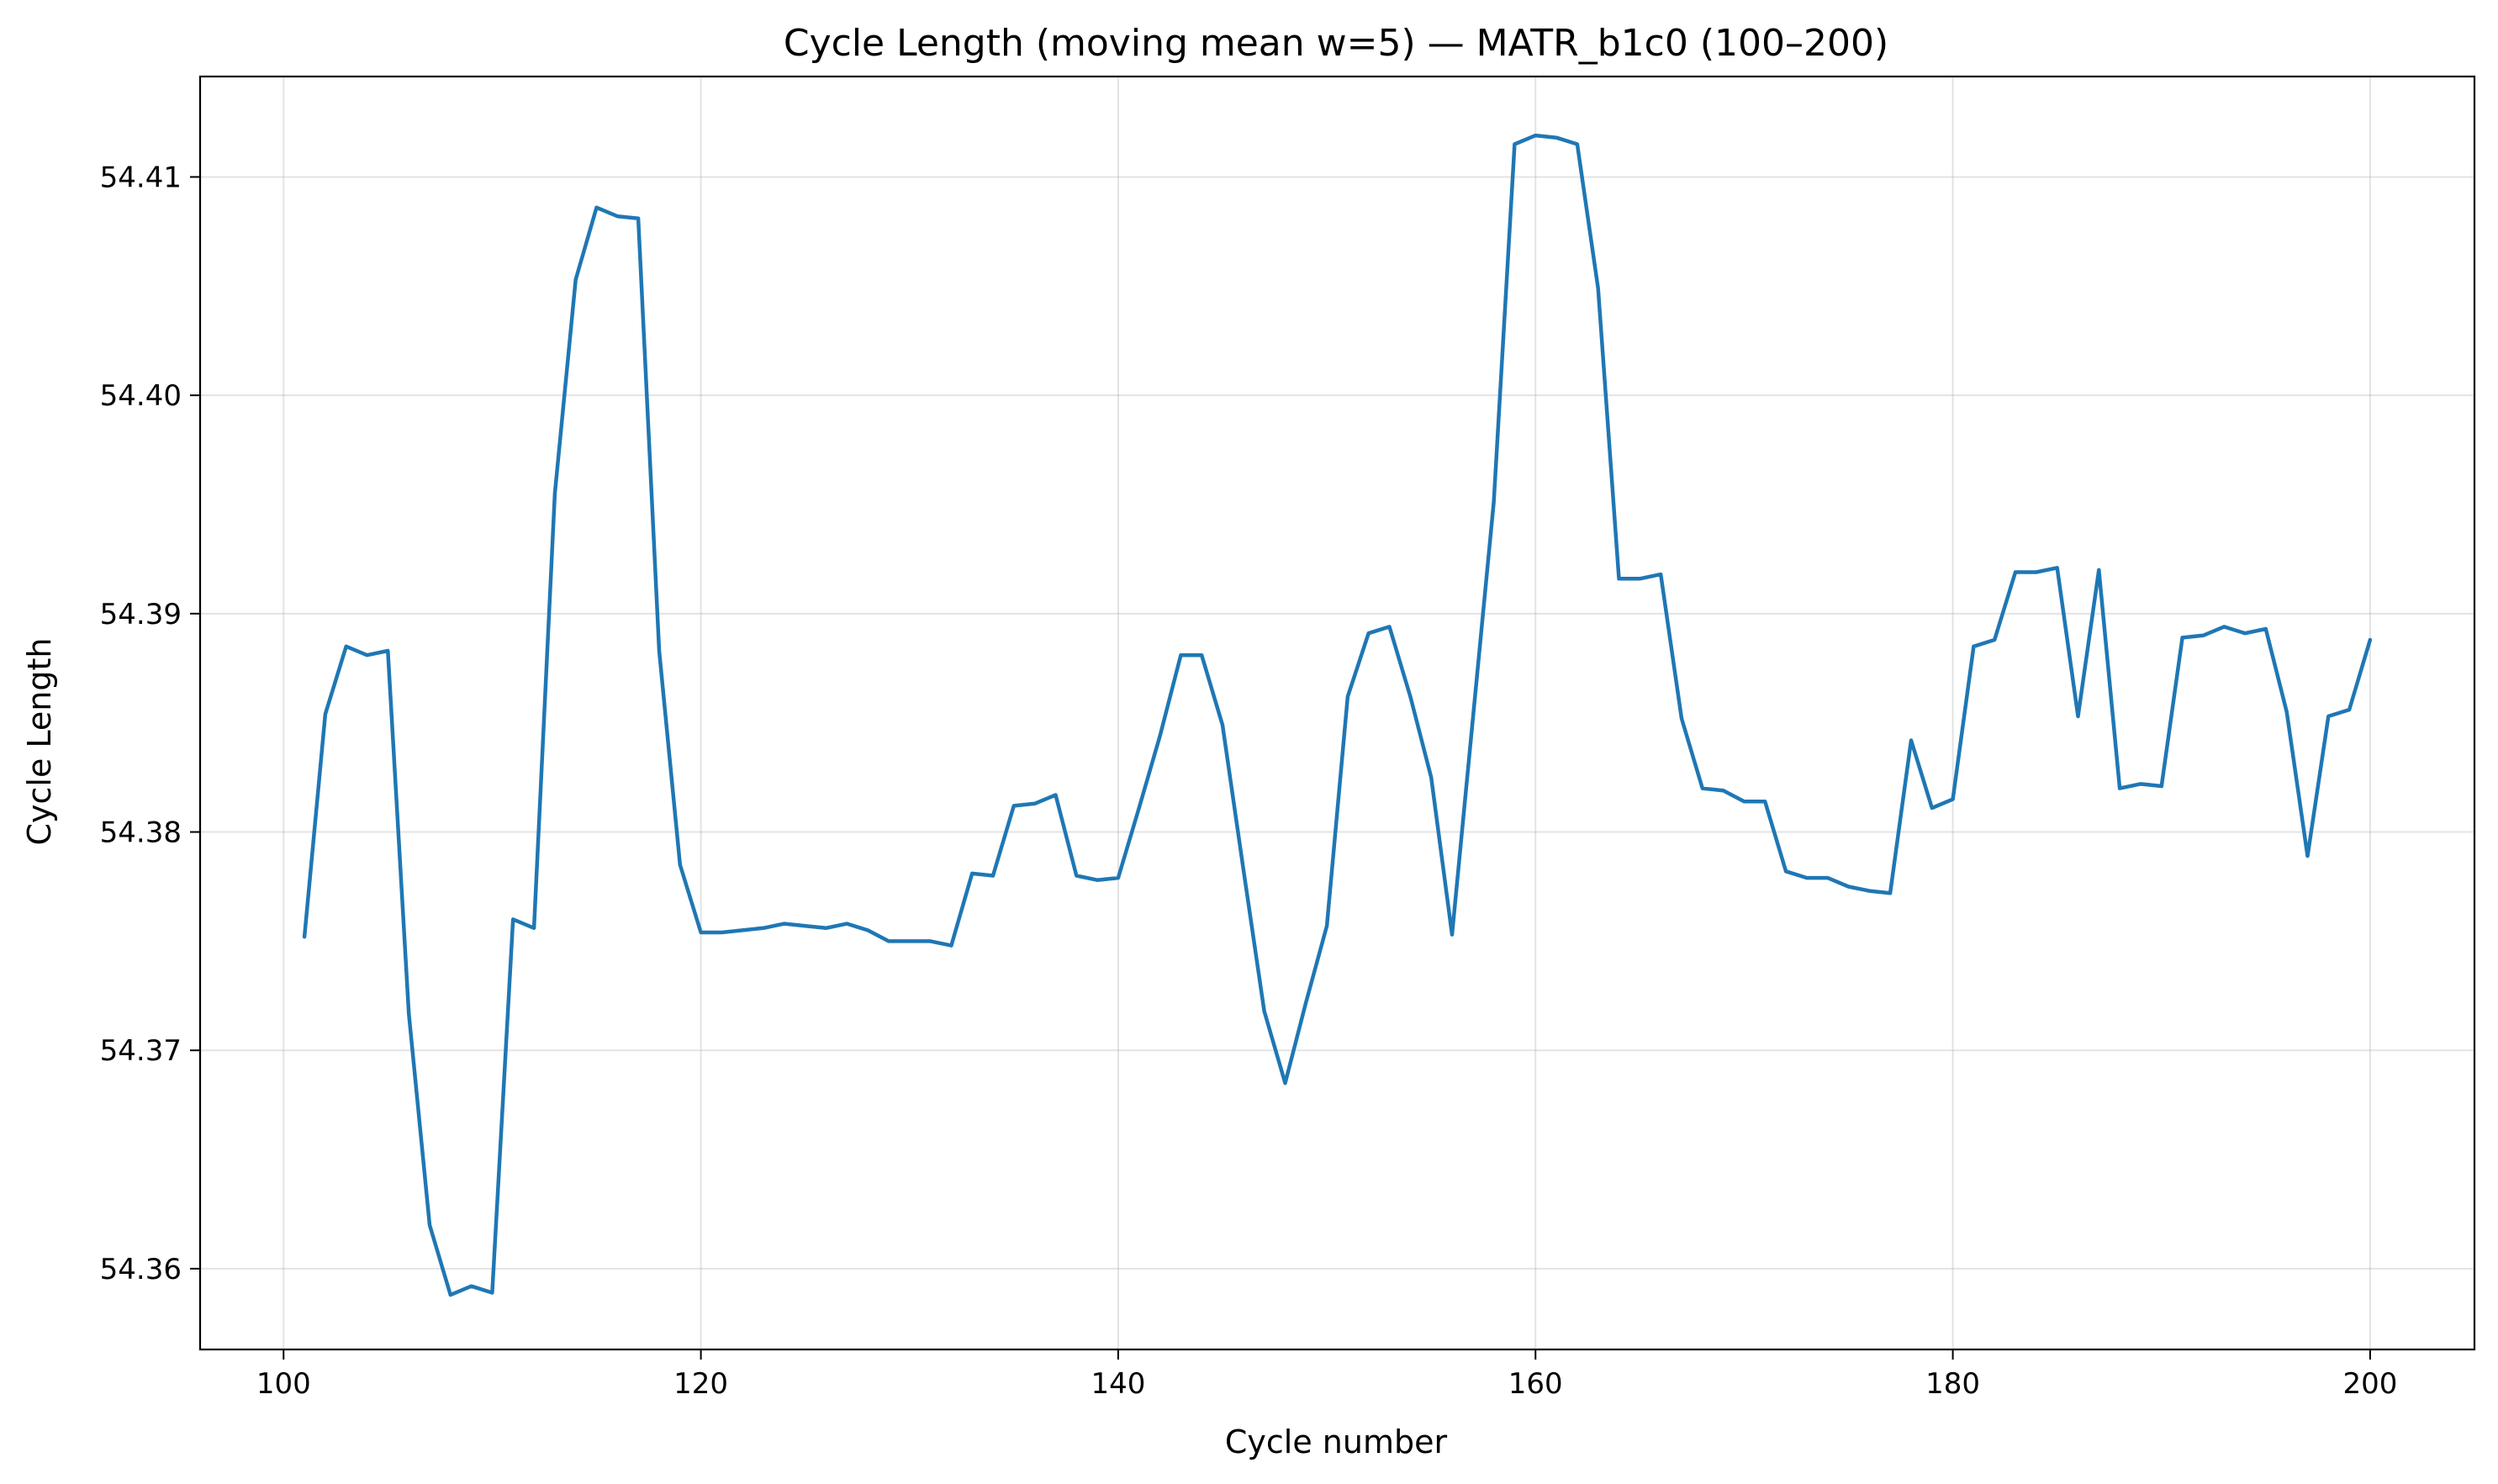 The image size is (2498, 1484). Describe the element at coordinates (141, 177) in the screenshot. I see `y-tick-label: 54.41` at that location.